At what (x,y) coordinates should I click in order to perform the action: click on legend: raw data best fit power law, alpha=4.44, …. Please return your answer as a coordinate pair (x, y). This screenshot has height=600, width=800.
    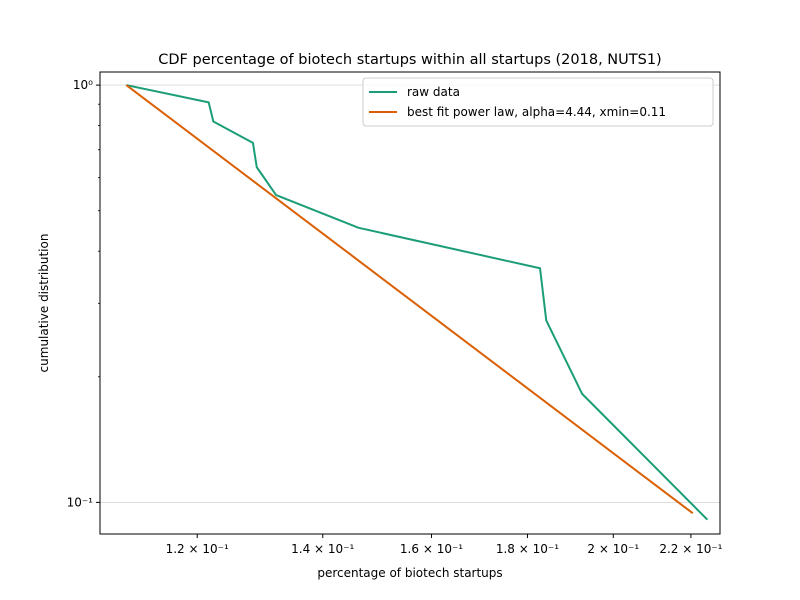
    Looking at the image, I should click on (538, 102).